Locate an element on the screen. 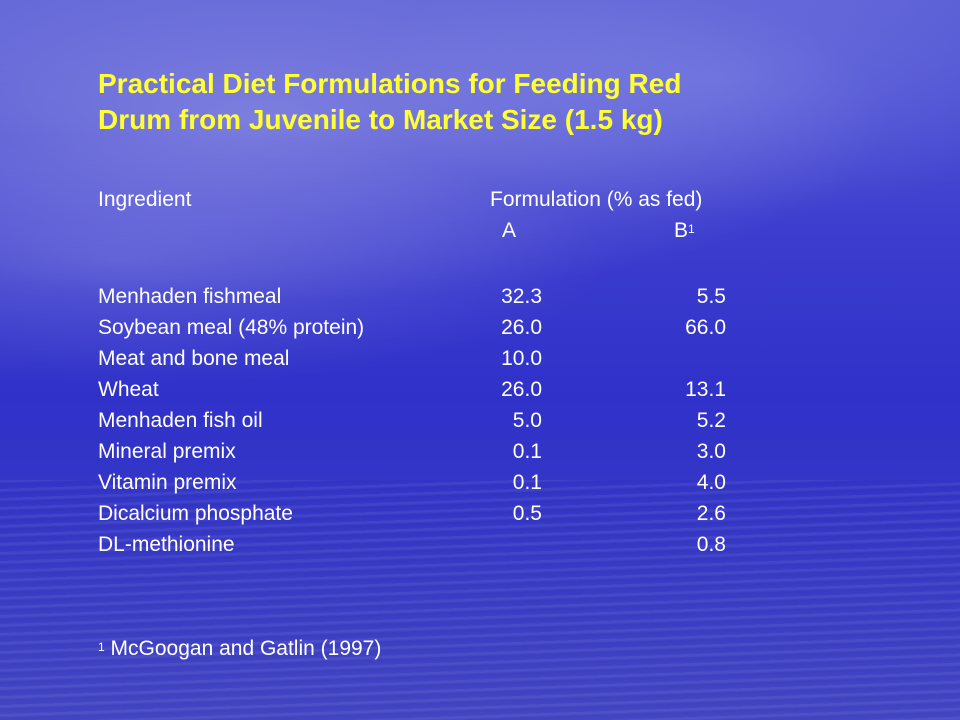 The image size is (960, 720). header-col-b-label: B is located at coordinates (681, 230).